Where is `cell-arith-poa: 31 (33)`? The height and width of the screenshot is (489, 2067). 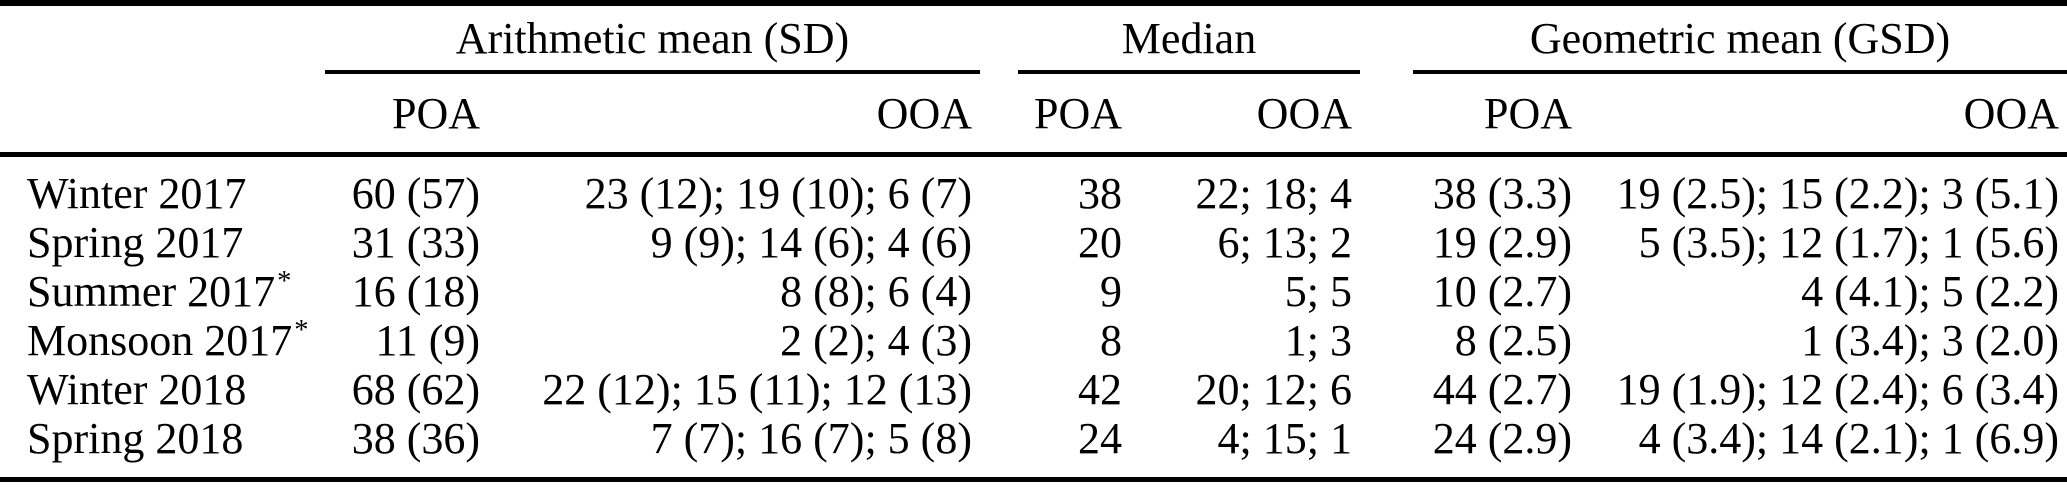
cell-arith-poa: 31 (33) is located at coordinates (415, 242).